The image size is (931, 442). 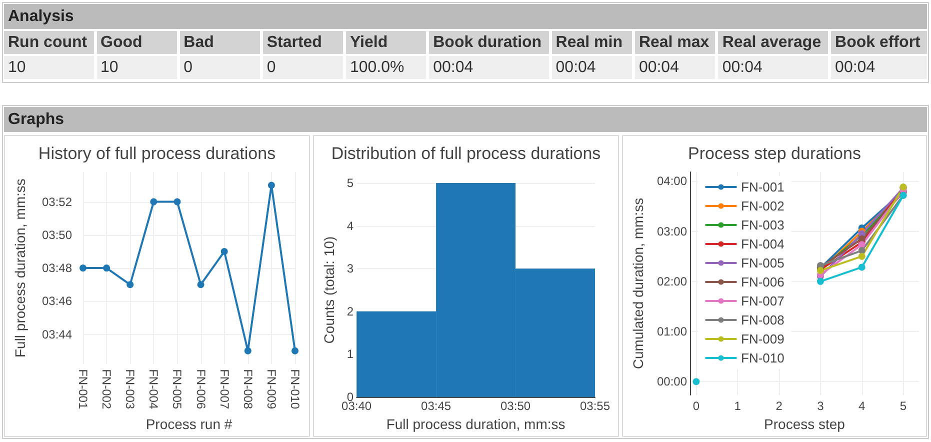 What do you see at coordinates (57, 301) in the screenshot?
I see `y-tick-label: 03:46` at bounding box center [57, 301].